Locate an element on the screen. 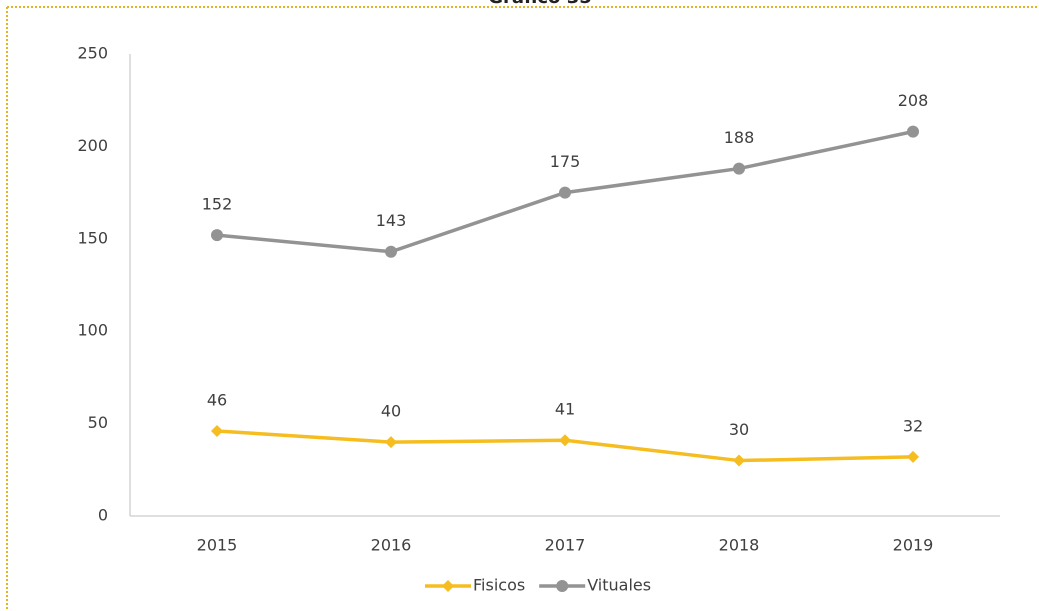  data-label: 175 is located at coordinates (565, 161).